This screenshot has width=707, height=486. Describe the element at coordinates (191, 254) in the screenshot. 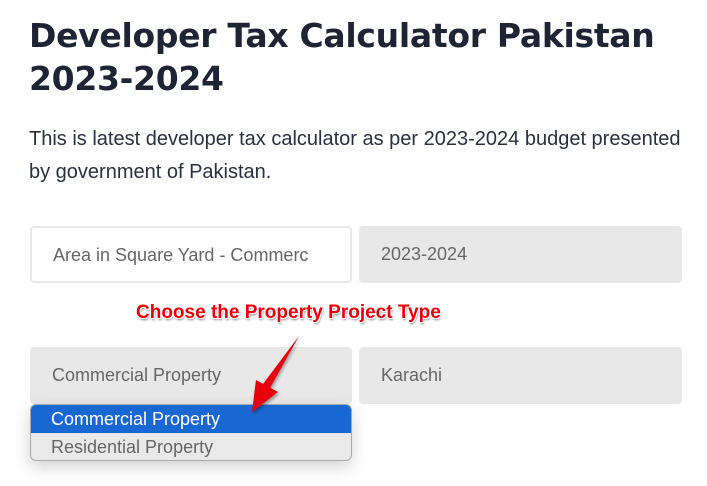

I see `area-input: Area in Square Yard - Commerc` at that location.